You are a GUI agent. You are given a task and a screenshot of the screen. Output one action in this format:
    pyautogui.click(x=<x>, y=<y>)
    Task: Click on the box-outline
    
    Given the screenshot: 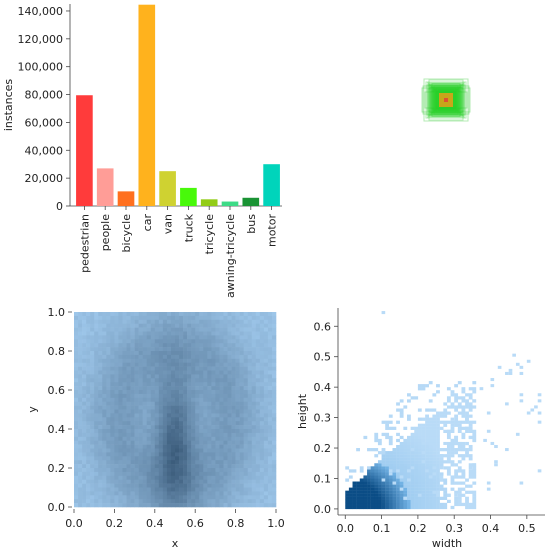 What is the action you would take?
    pyautogui.click(x=446, y=100)
    